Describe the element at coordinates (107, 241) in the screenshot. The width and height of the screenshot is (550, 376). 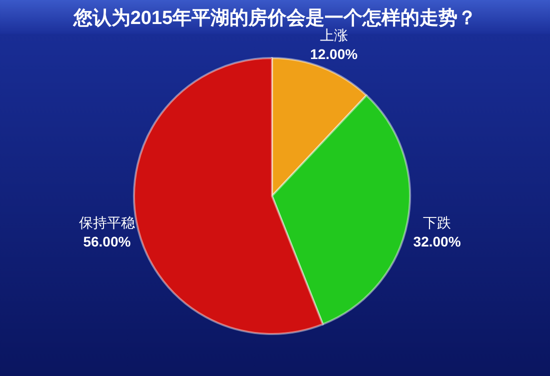
I see `data-label: 56.00%` at that location.